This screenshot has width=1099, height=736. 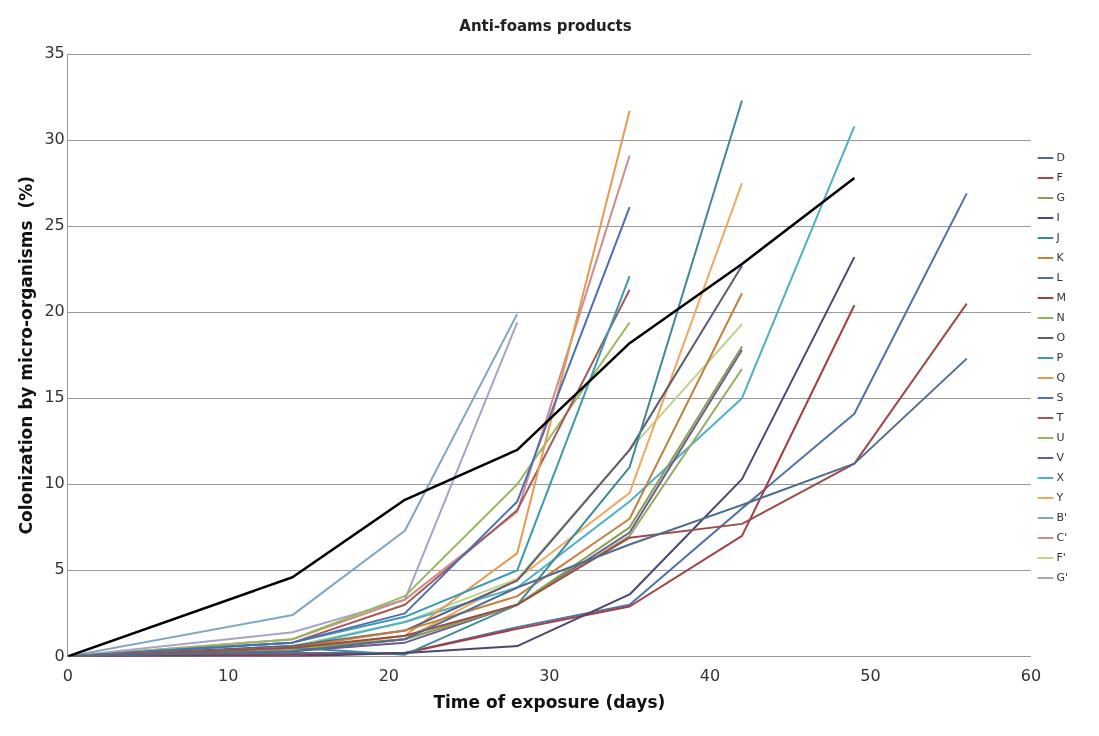 I want to click on legend-label: K, so click(x=1060, y=257).